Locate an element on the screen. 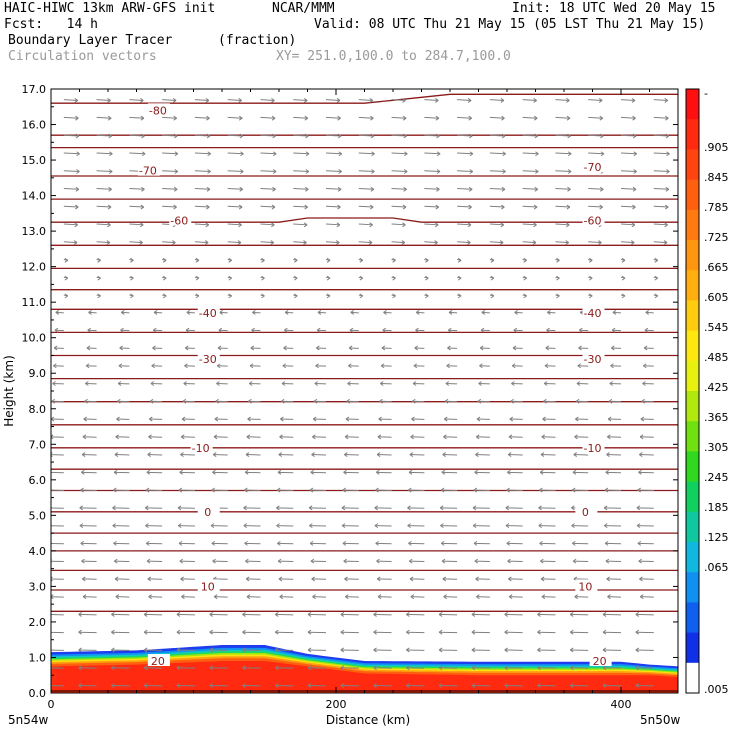  y-tick-label: 4.0 is located at coordinates (38, 551).